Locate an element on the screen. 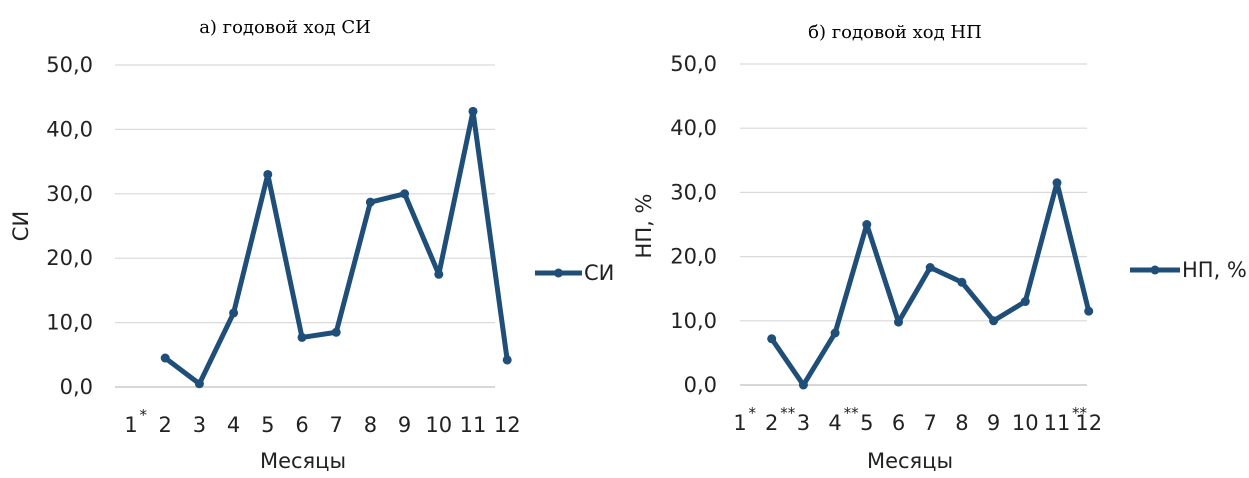 The image size is (1249, 478). legend-label: НП, % is located at coordinates (1214, 270).